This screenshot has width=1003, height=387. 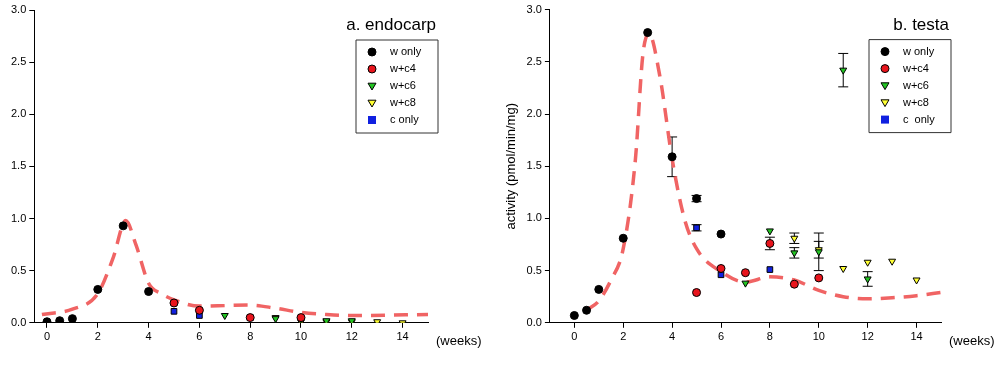 What do you see at coordinates (511, 166) in the screenshot?
I see `y-axis-title: activity (pmol/min/mg)` at bounding box center [511, 166].